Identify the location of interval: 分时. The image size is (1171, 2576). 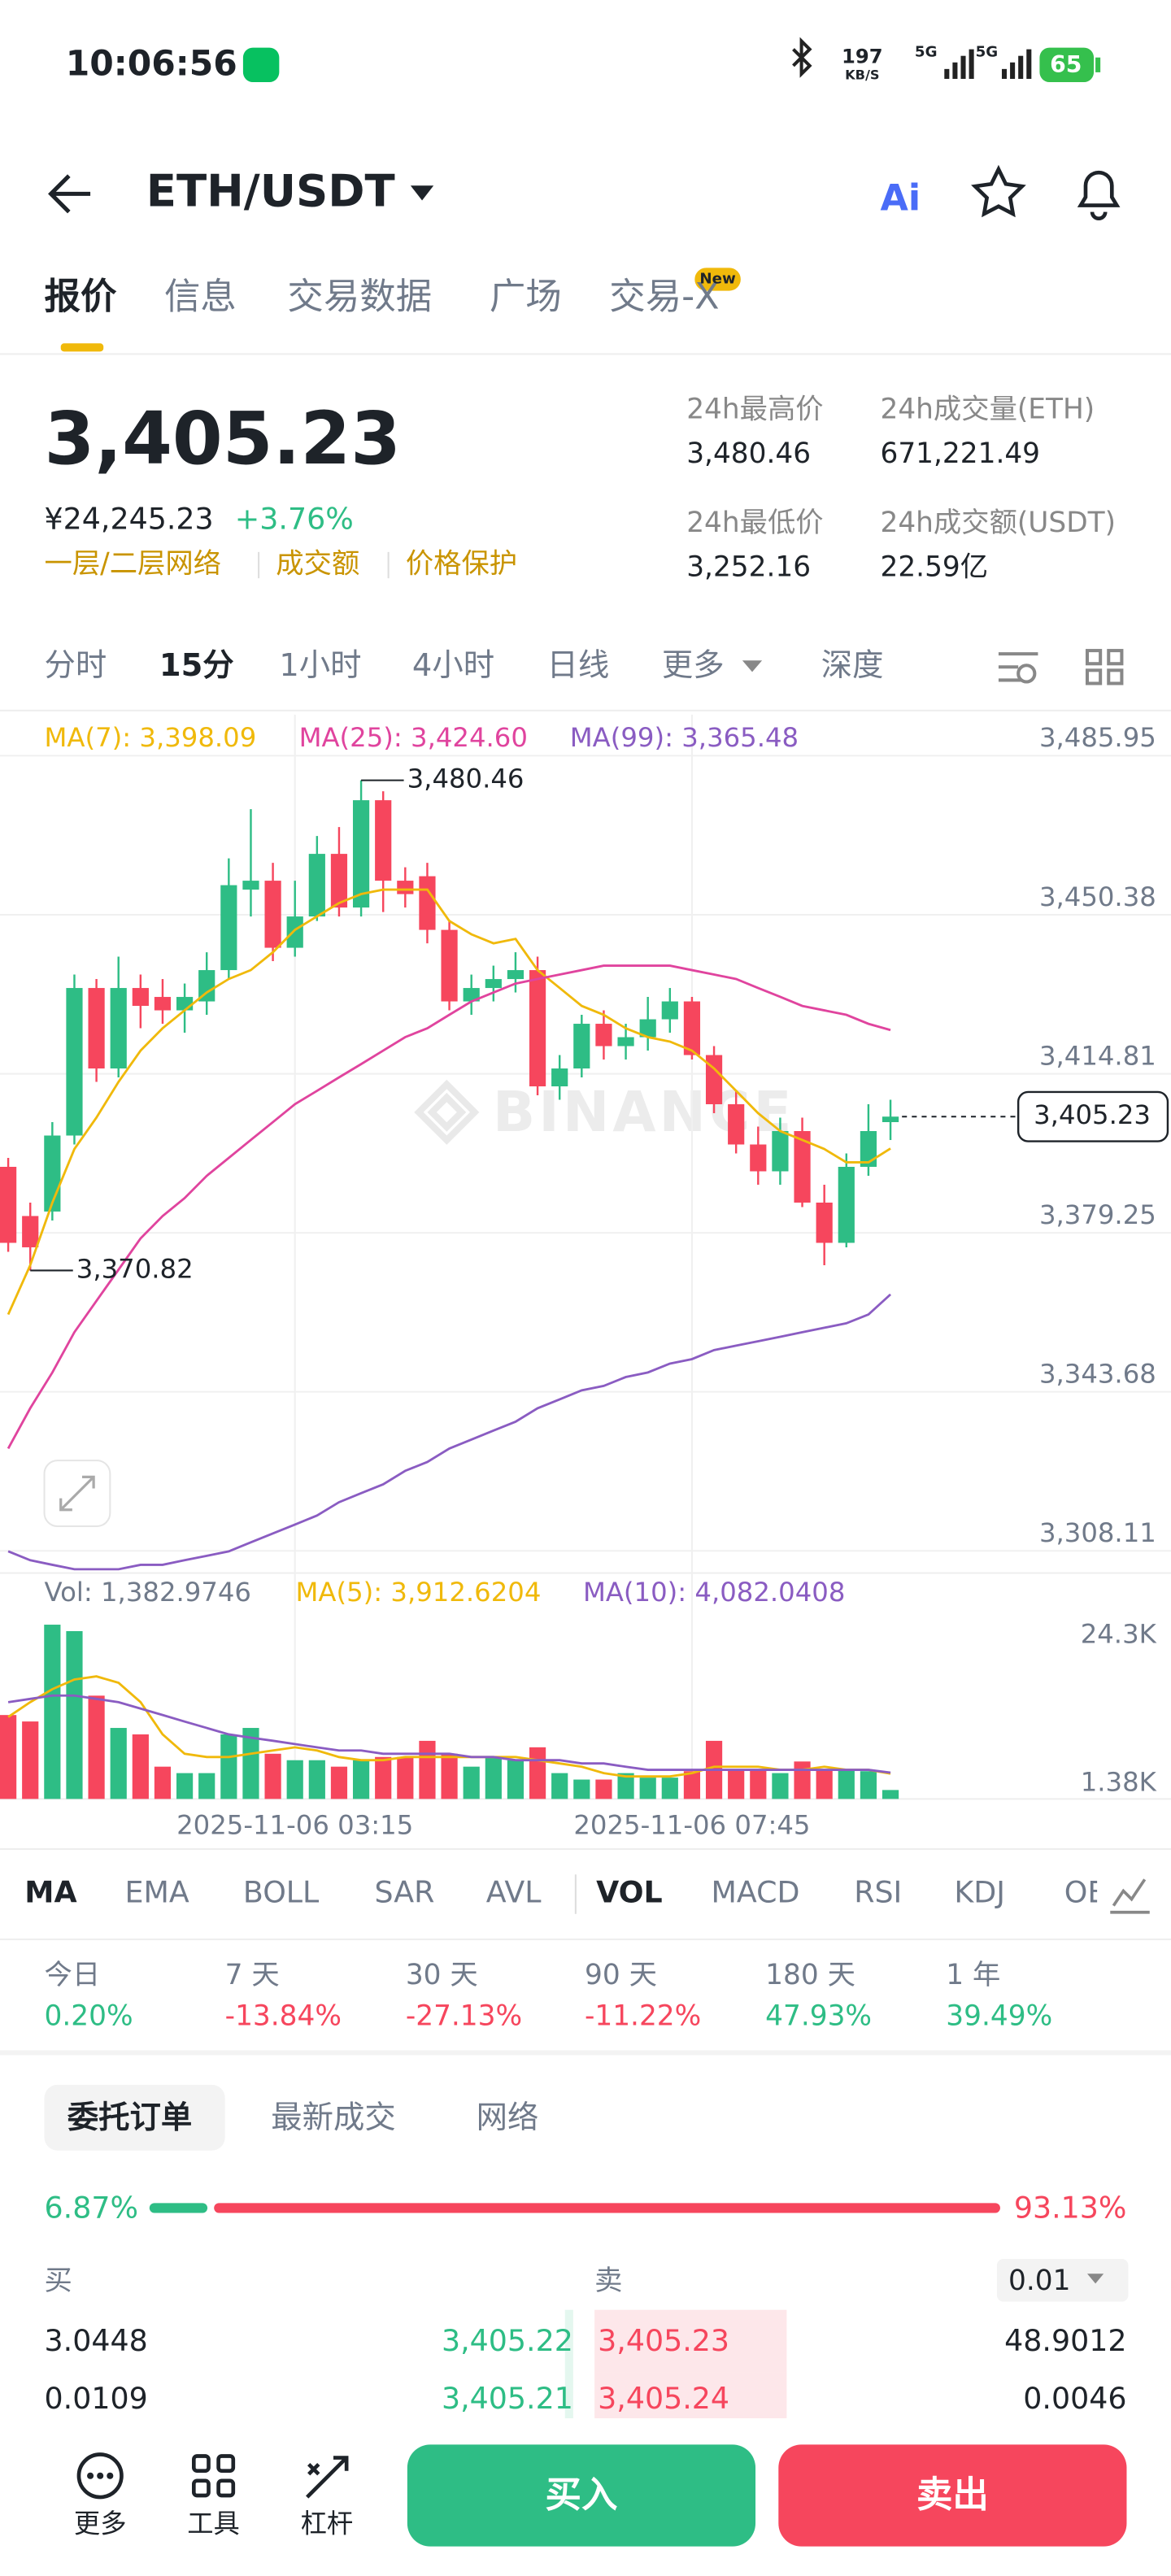
(76, 665).